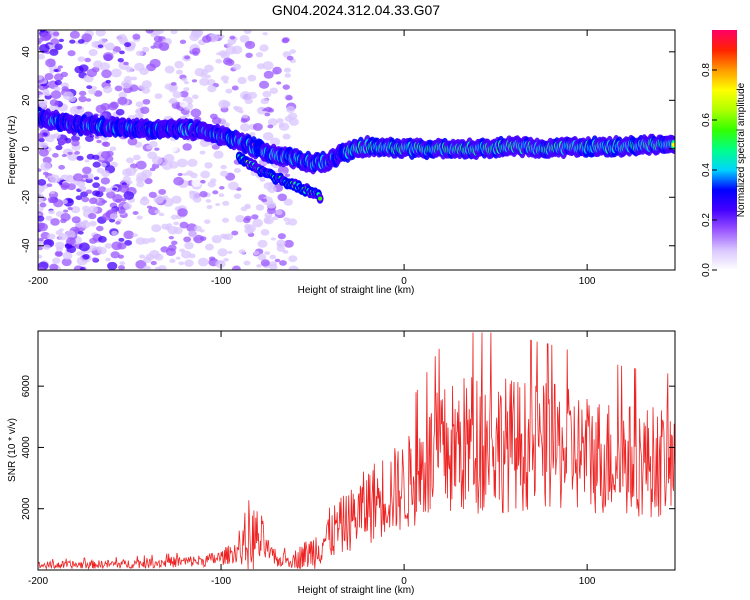 This screenshot has width=750, height=600. What do you see at coordinates (356, 10) in the screenshot?
I see `figure-title: GN04.2024.312.04.33.G07` at bounding box center [356, 10].